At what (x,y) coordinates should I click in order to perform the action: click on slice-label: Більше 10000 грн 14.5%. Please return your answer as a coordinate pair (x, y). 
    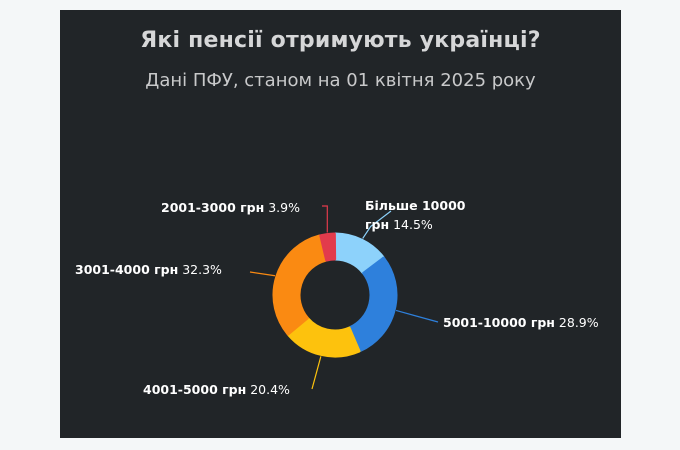
    Looking at the image, I should click on (415, 215).